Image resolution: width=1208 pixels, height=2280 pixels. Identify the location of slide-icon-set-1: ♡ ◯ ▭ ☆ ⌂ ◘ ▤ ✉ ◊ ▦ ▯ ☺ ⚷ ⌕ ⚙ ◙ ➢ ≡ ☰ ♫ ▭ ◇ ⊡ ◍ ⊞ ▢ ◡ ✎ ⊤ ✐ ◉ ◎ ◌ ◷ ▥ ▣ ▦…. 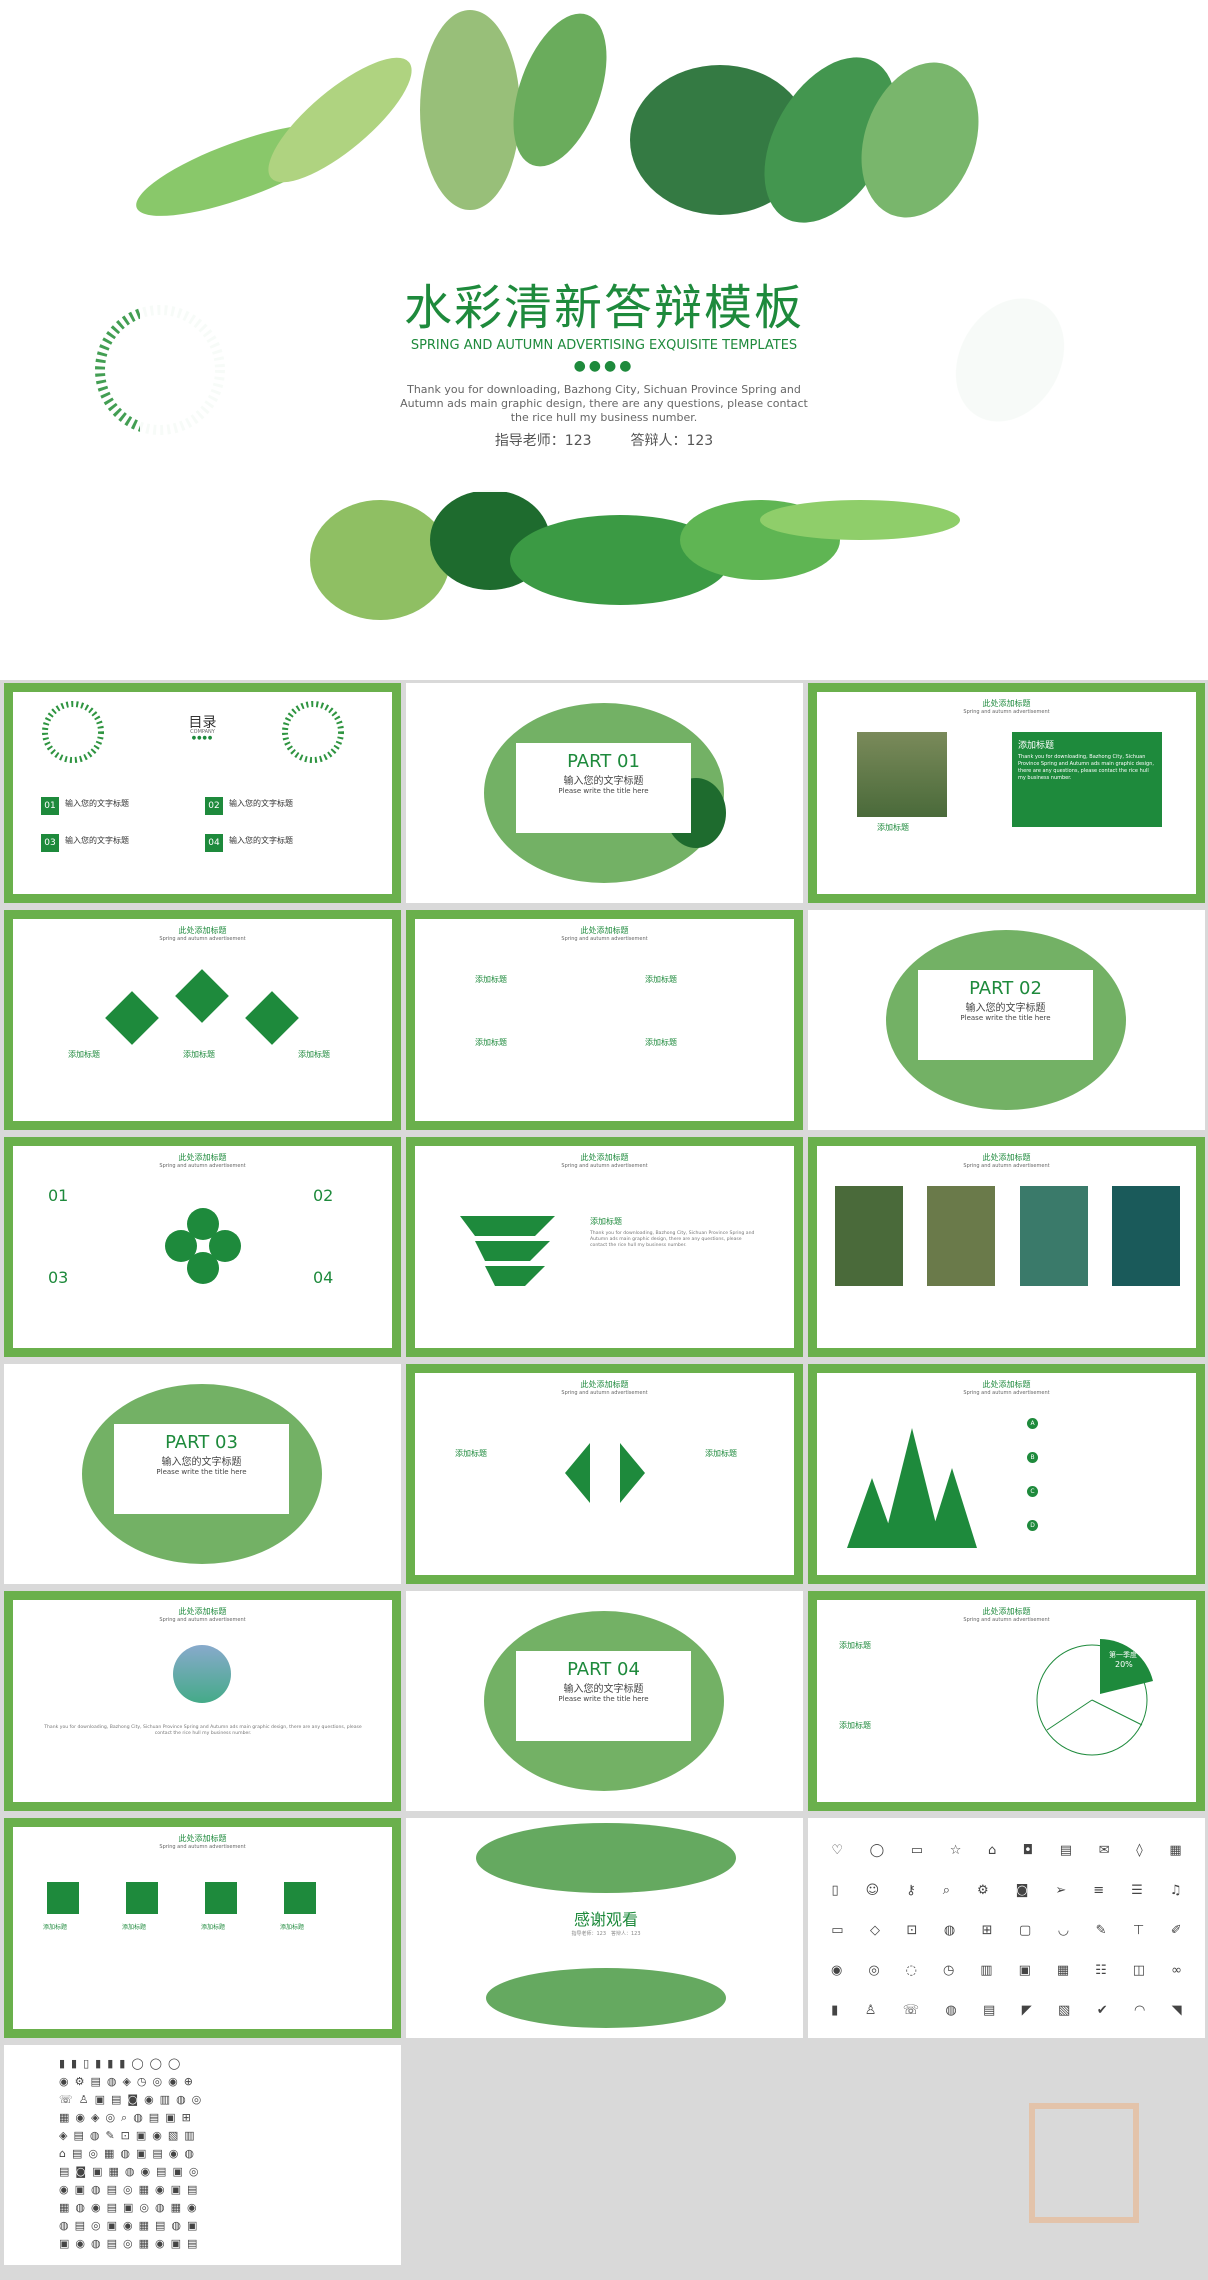
(1006, 1928).